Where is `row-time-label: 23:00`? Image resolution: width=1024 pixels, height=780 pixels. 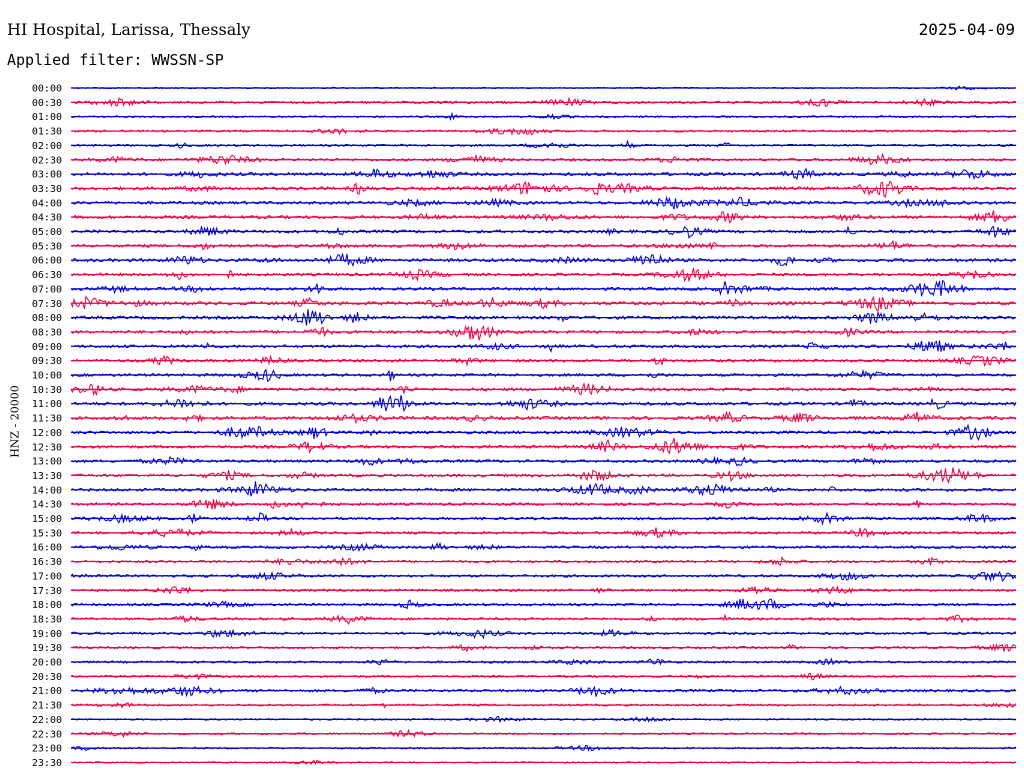
row-time-label: 23:00 is located at coordinates (47, 749).